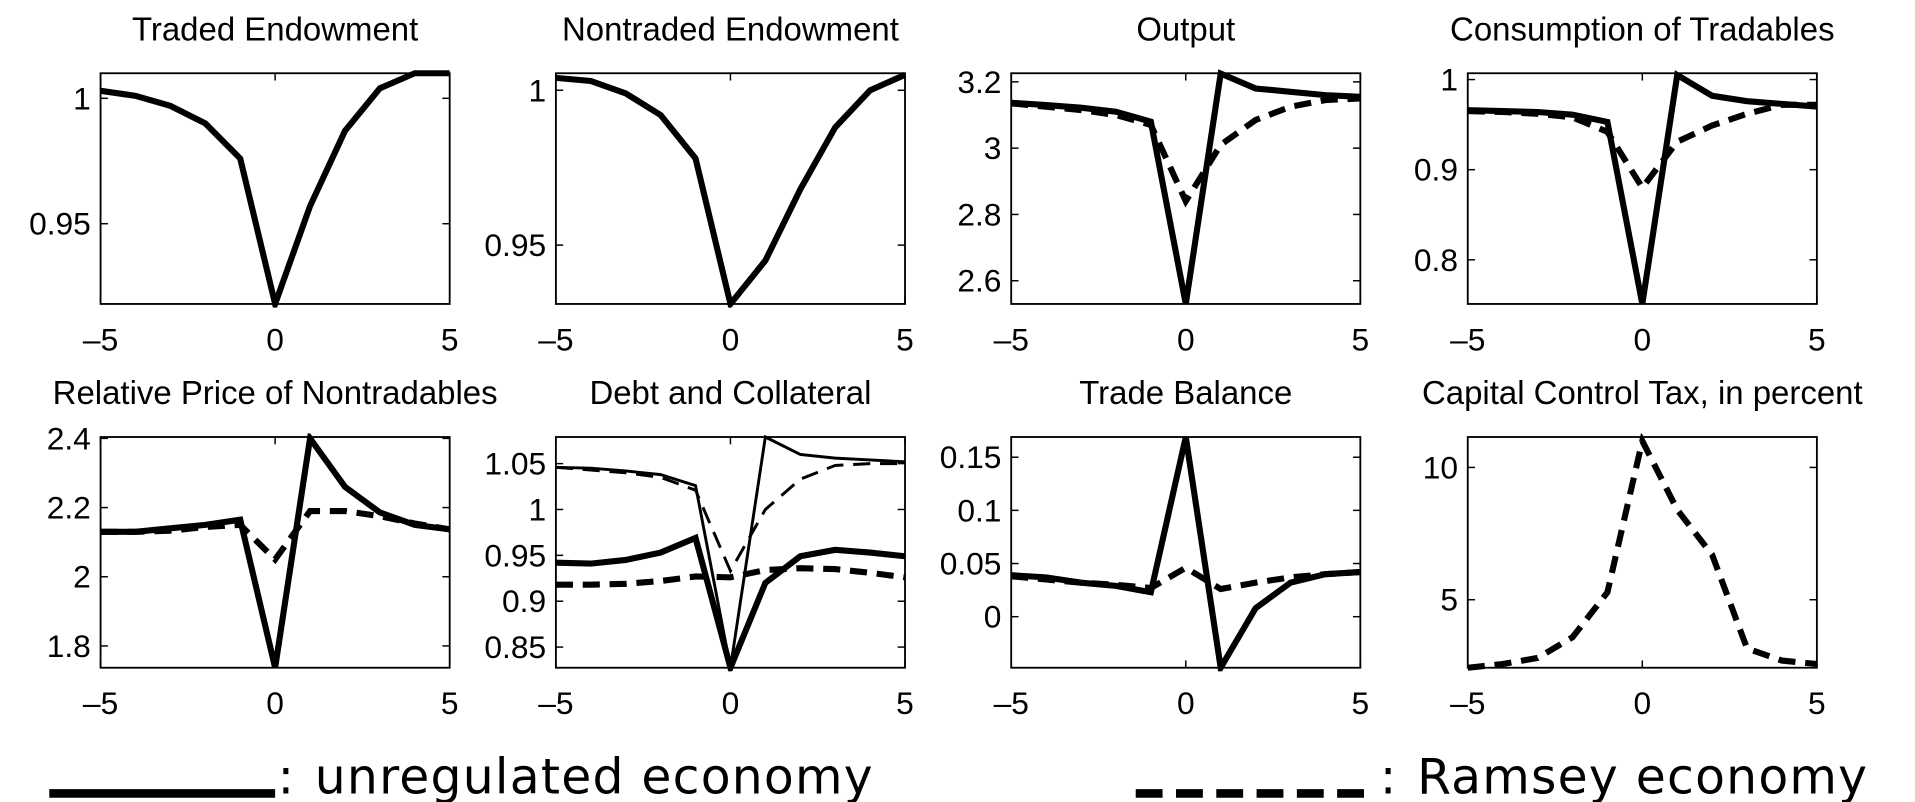 The width and height of the screenshot is (1915, 802). I want to click on y-tick-label: 0.15, so click(971, 457).